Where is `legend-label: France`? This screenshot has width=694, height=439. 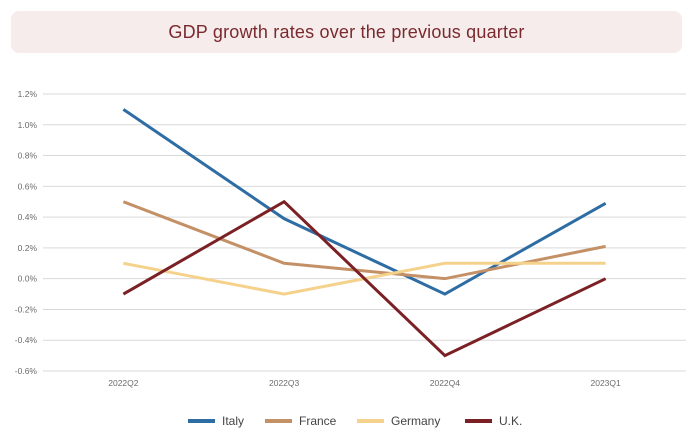 legend-label: France is located at coordinates (318, 421).